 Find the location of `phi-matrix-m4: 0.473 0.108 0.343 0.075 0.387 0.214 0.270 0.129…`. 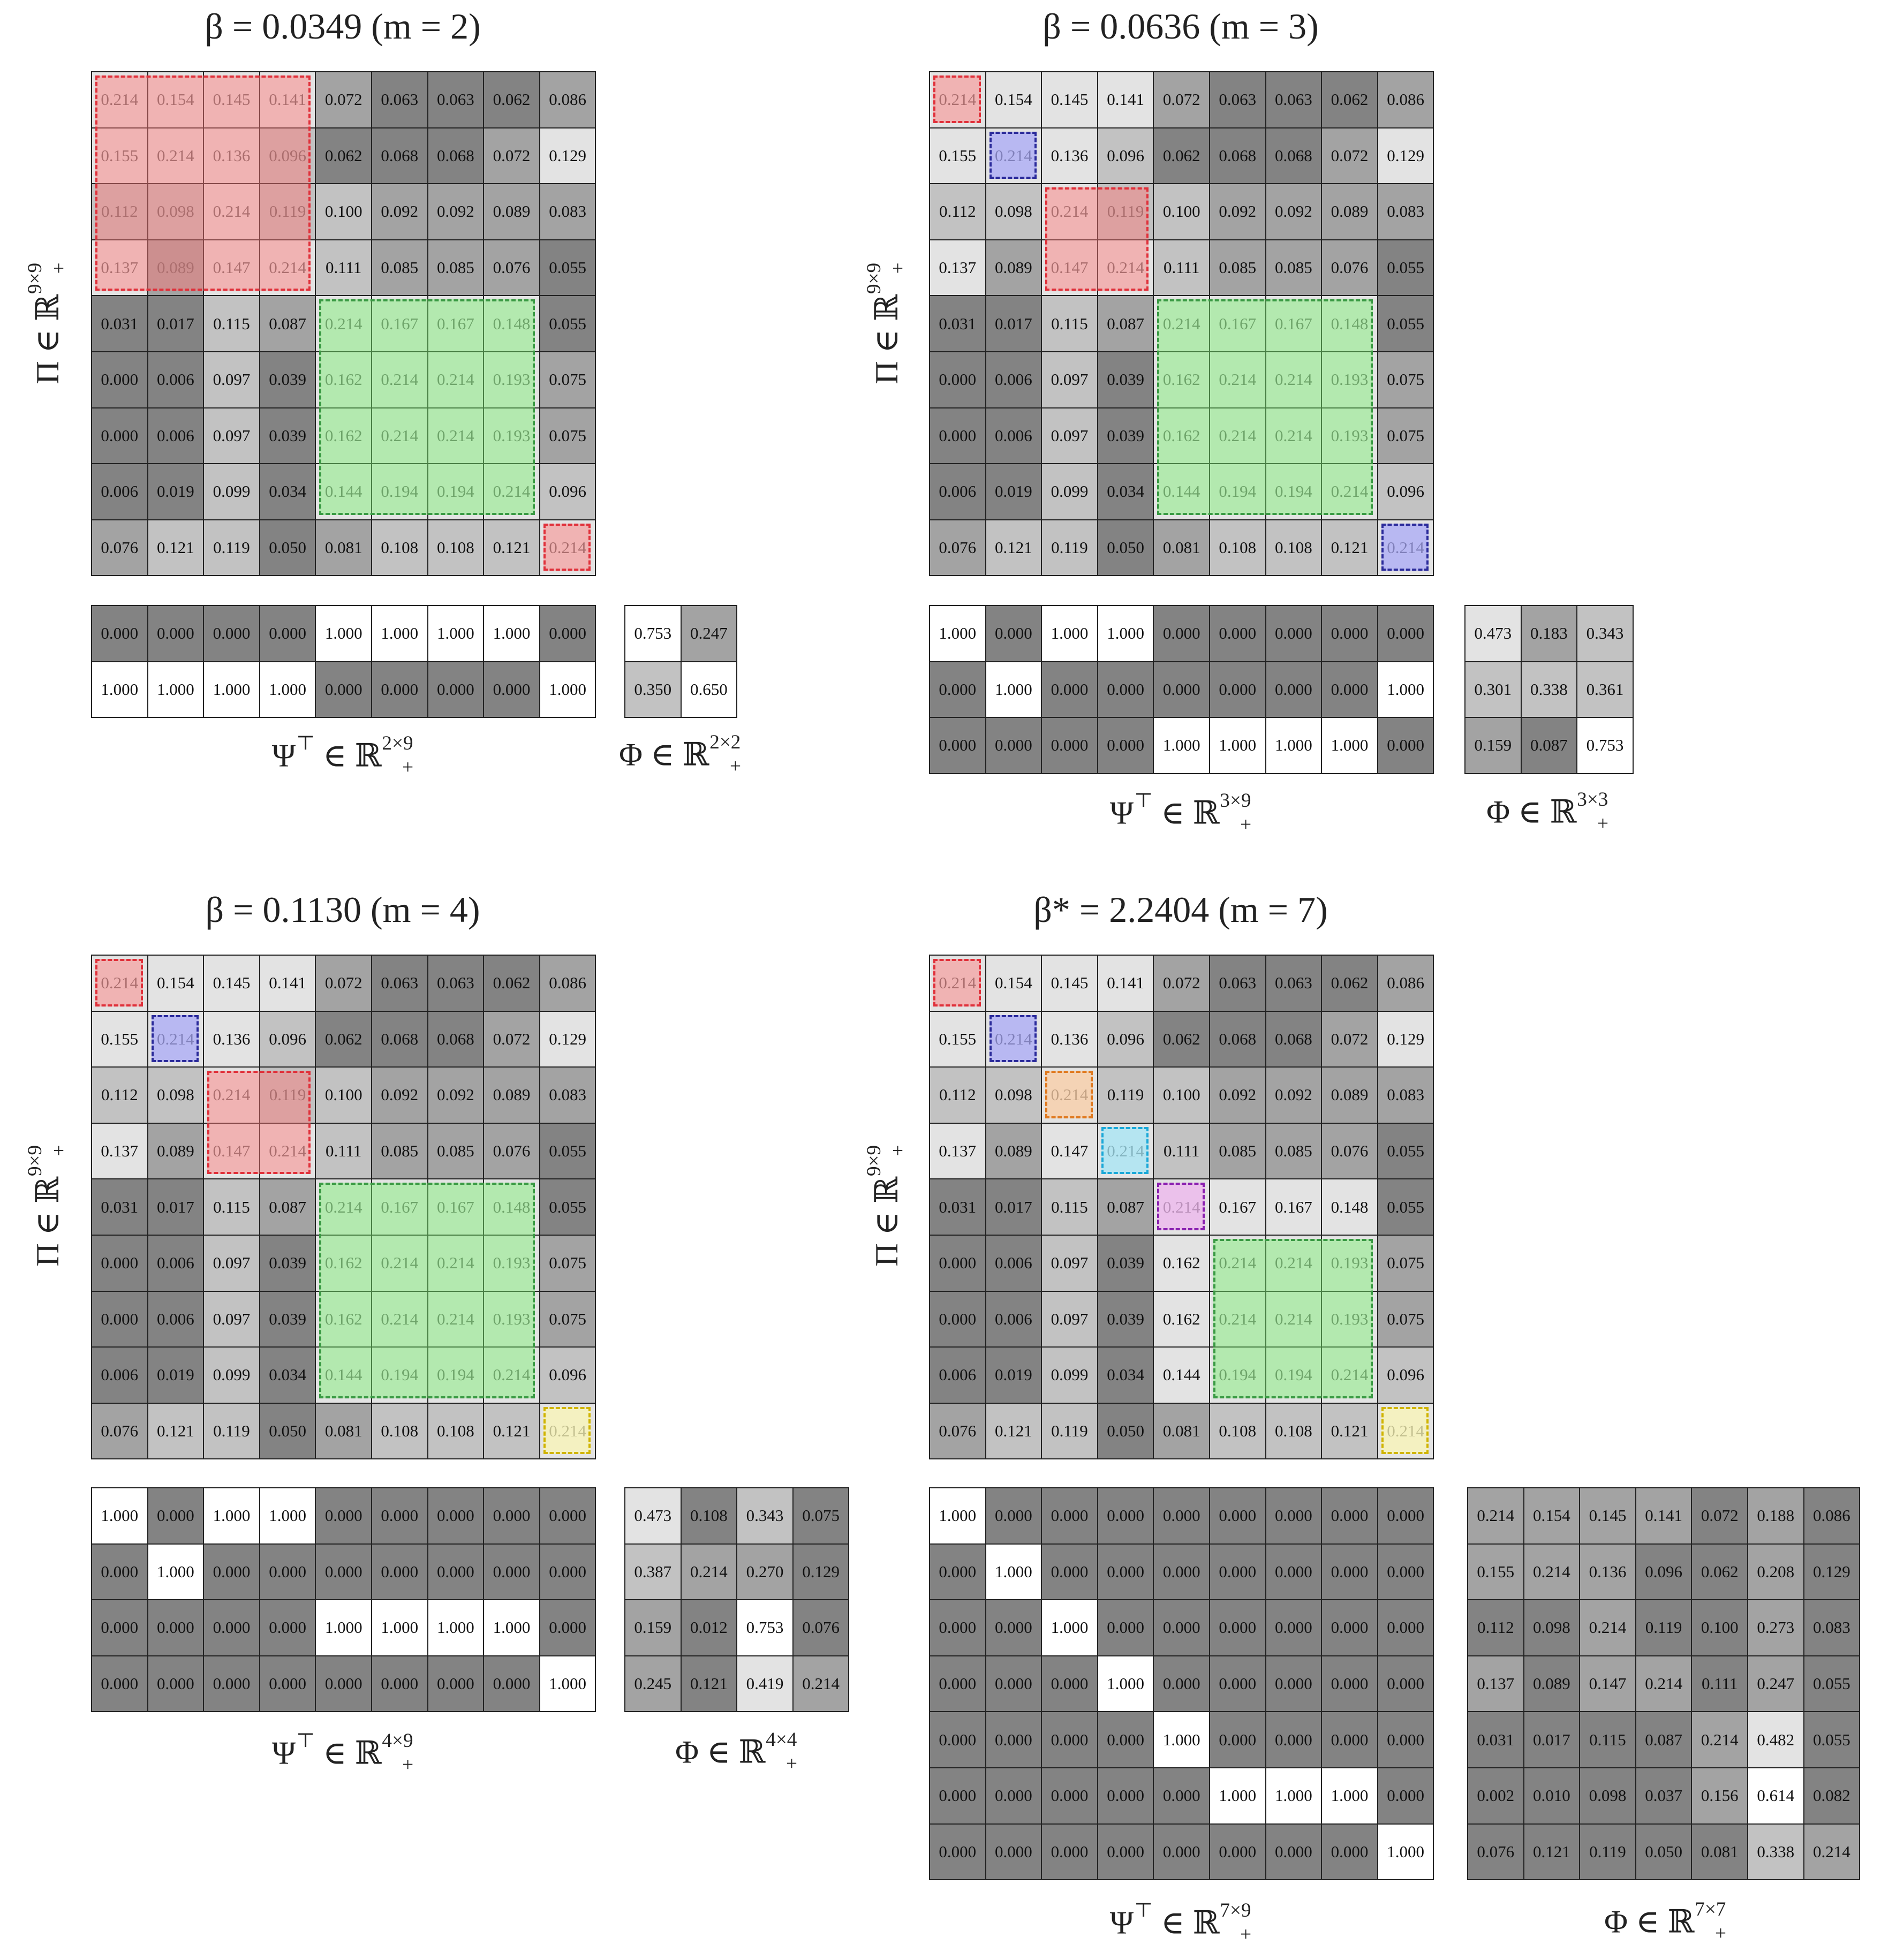

phi-matrix-m4: 0.473 0.108 0.343 0.075 0.387 0.214 0.270 0.129… is located at coordinates (737, 1600).